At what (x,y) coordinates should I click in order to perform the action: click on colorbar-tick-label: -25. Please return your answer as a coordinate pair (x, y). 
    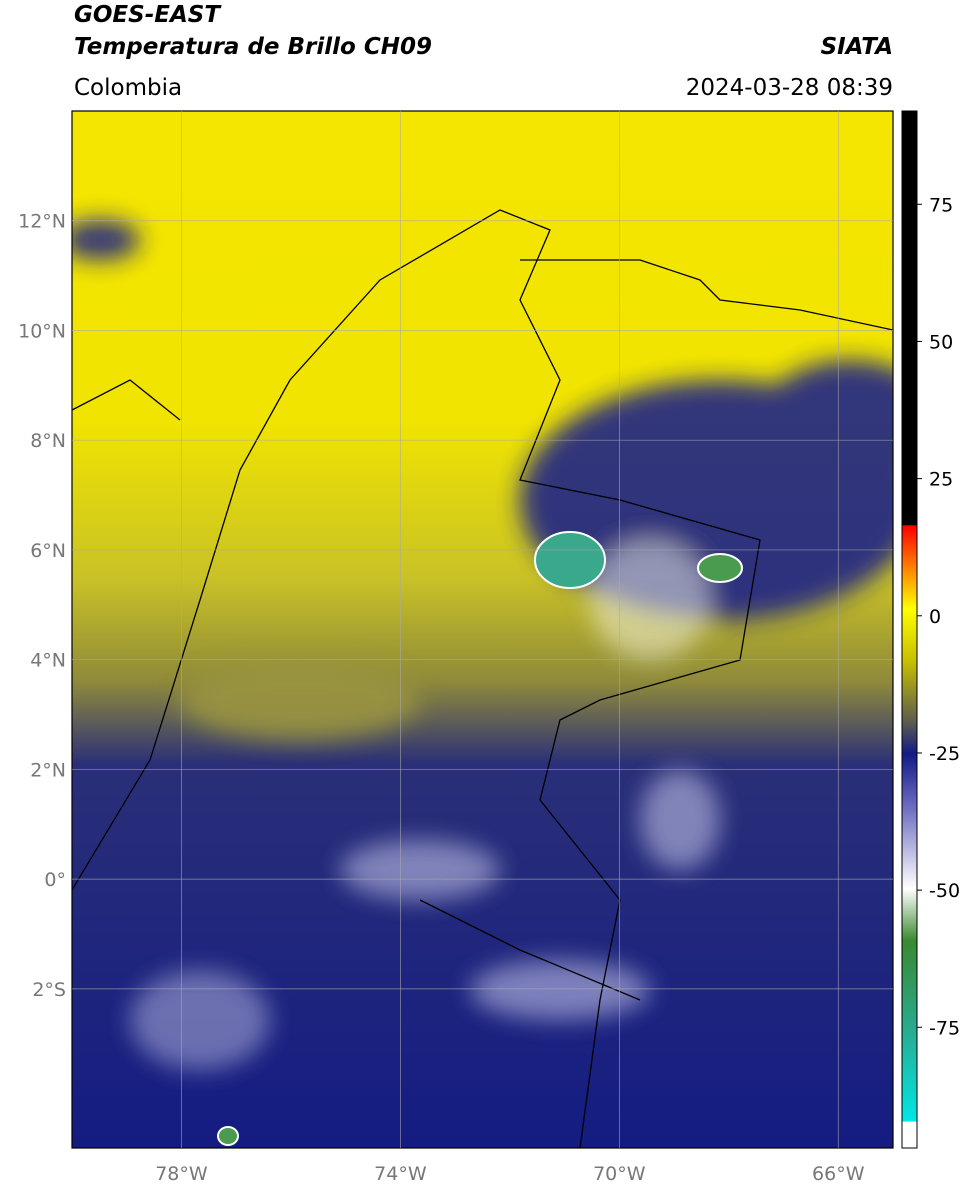
    Looking at the image, I should click on (944, 754).